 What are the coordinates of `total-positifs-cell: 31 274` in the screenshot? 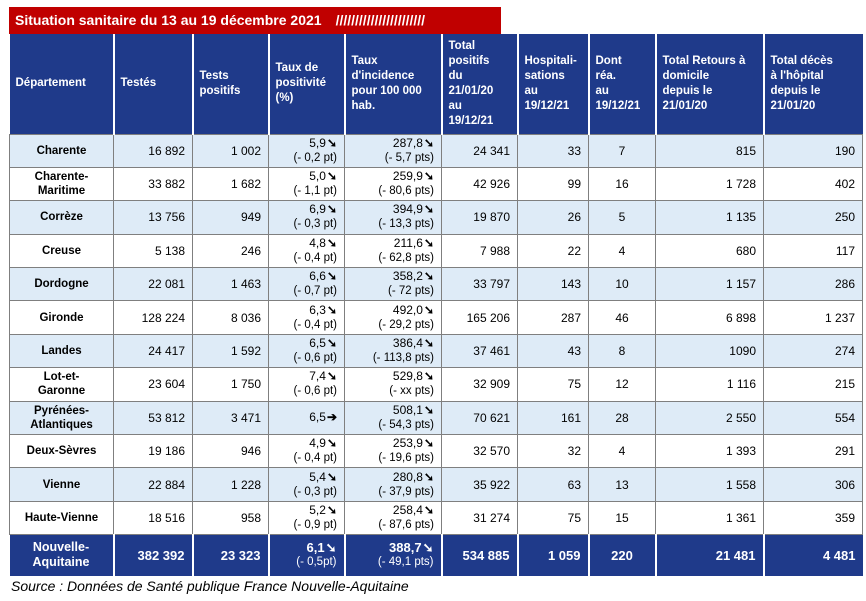 It's located at (479, 518).